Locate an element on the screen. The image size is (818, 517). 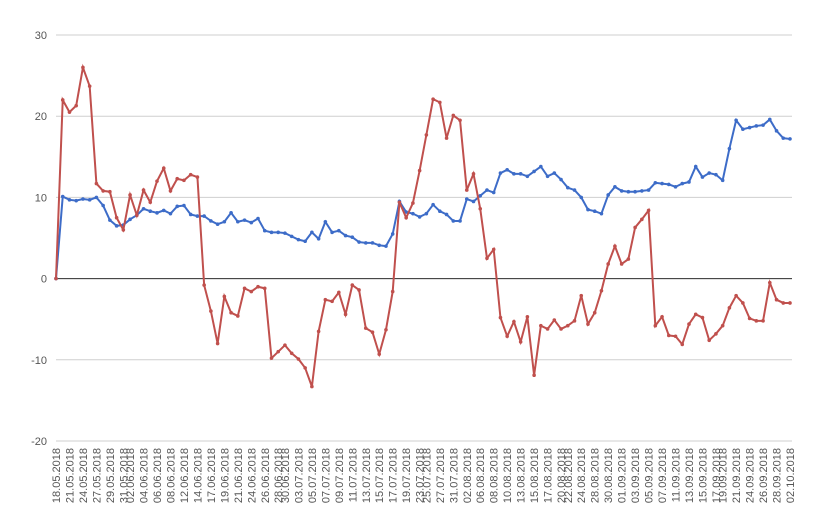
x-tick-label: 24.06.2018 is located at coordinates (252, 475).